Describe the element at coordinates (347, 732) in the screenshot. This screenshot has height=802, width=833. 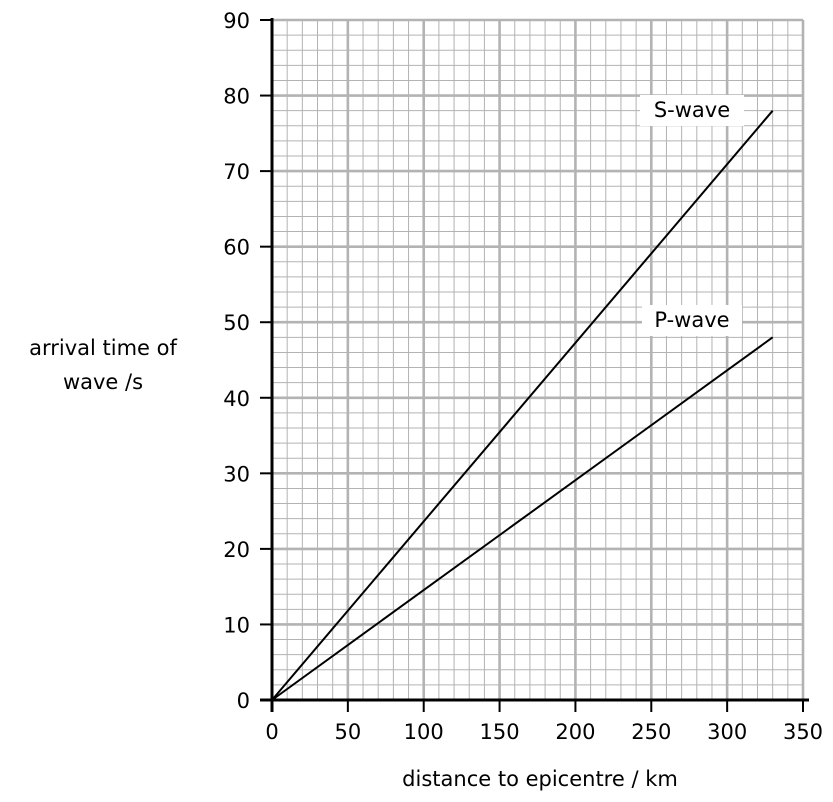
I see `x-tick-label: 50` at that location.